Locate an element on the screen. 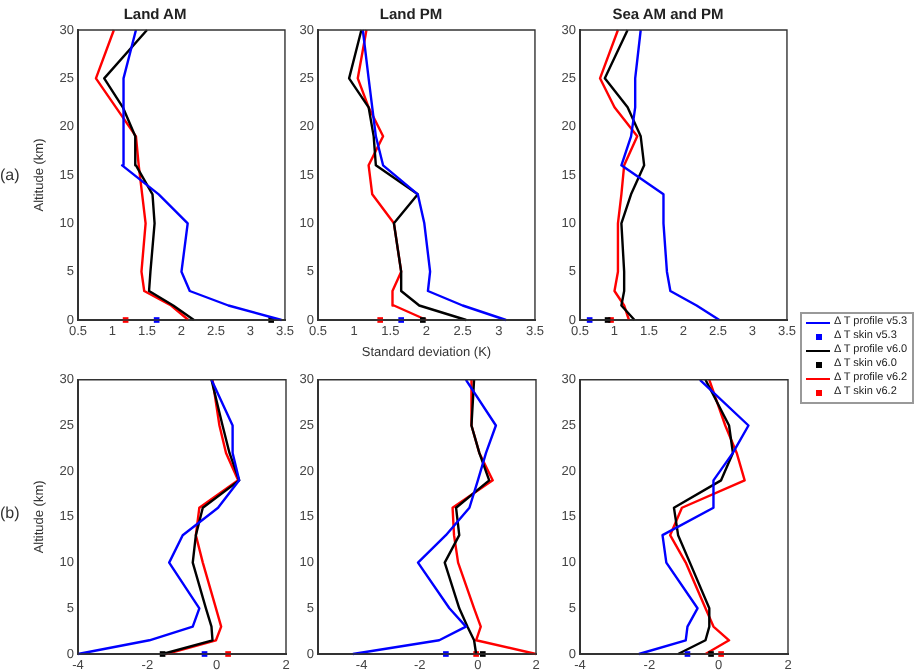  text: (b) is located at coordinates (10, 513).